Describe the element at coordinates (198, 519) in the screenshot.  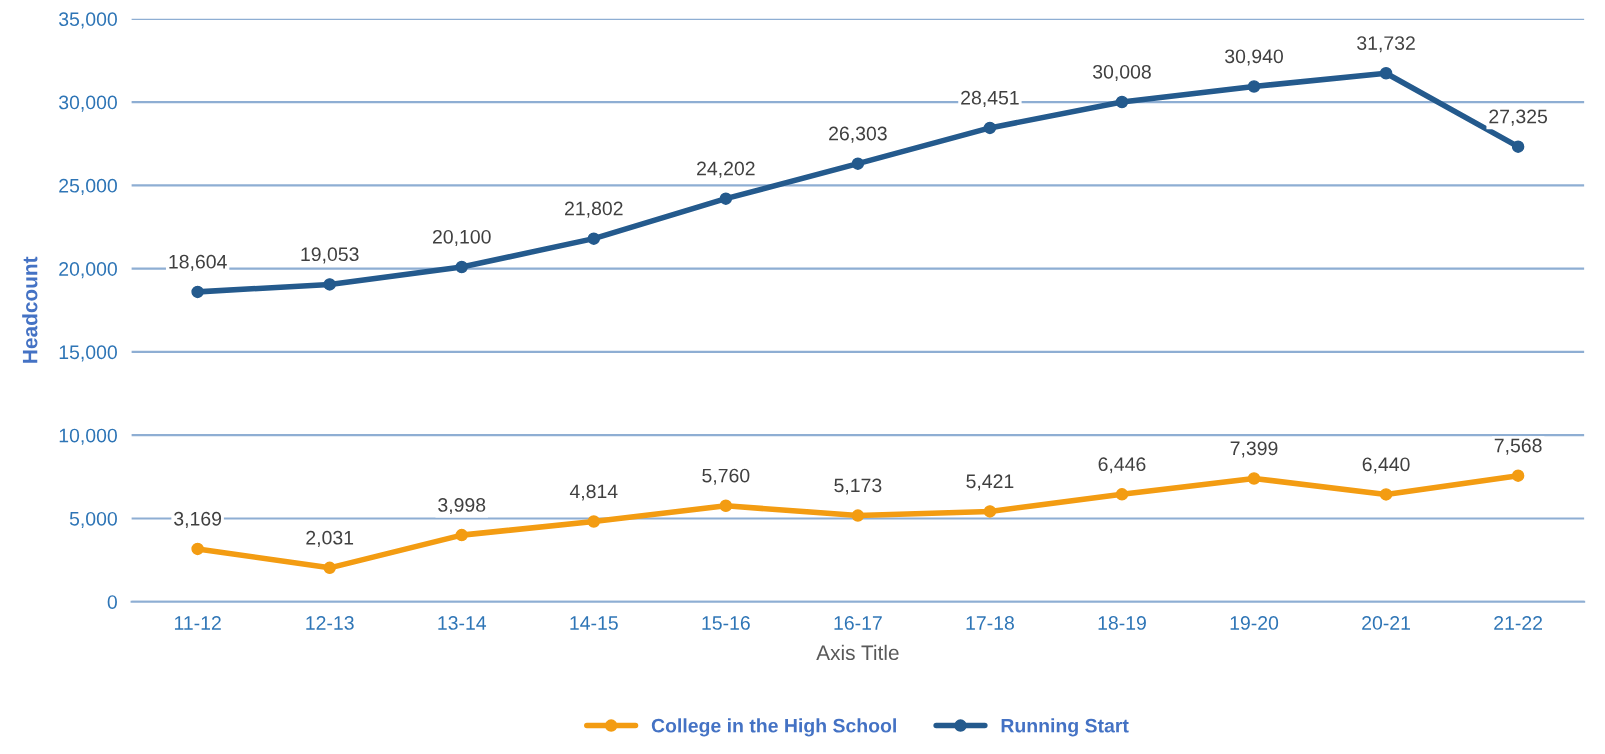
I see `data-label: 3,169` at that location.